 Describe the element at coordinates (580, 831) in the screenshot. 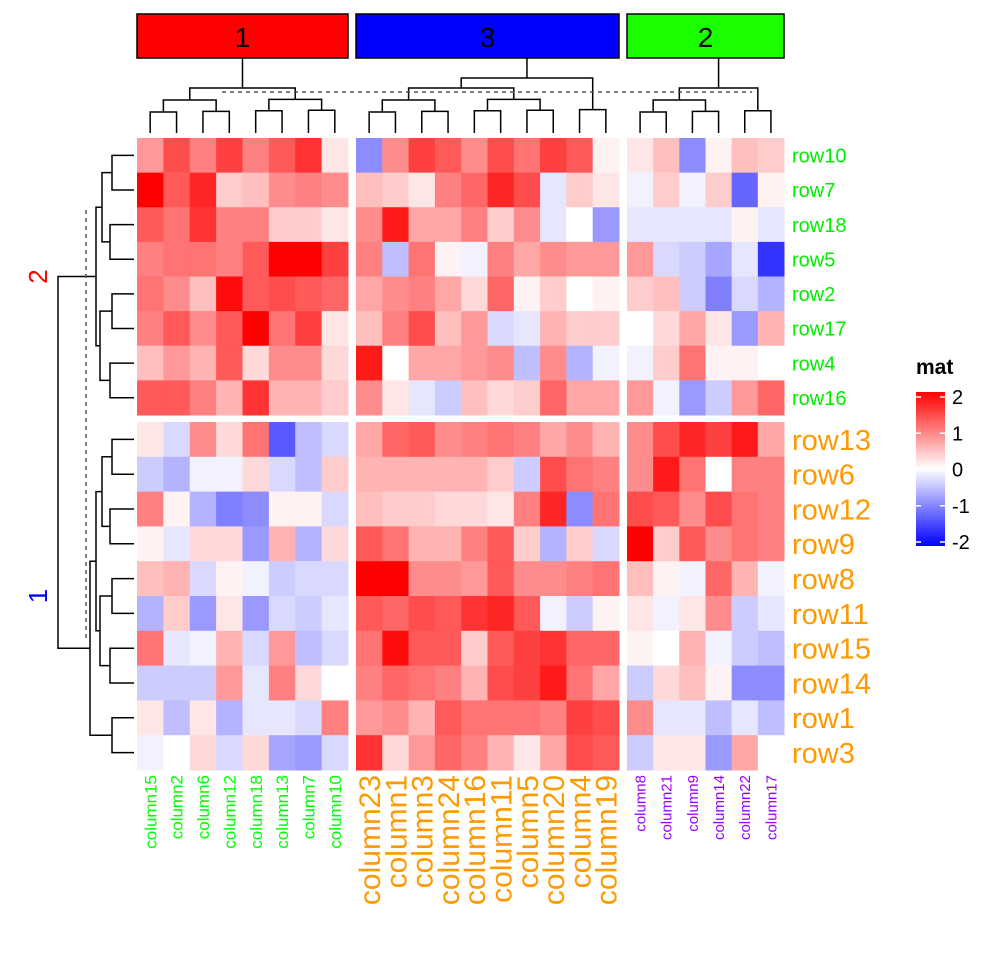

I see `column-label: column4` at that location.